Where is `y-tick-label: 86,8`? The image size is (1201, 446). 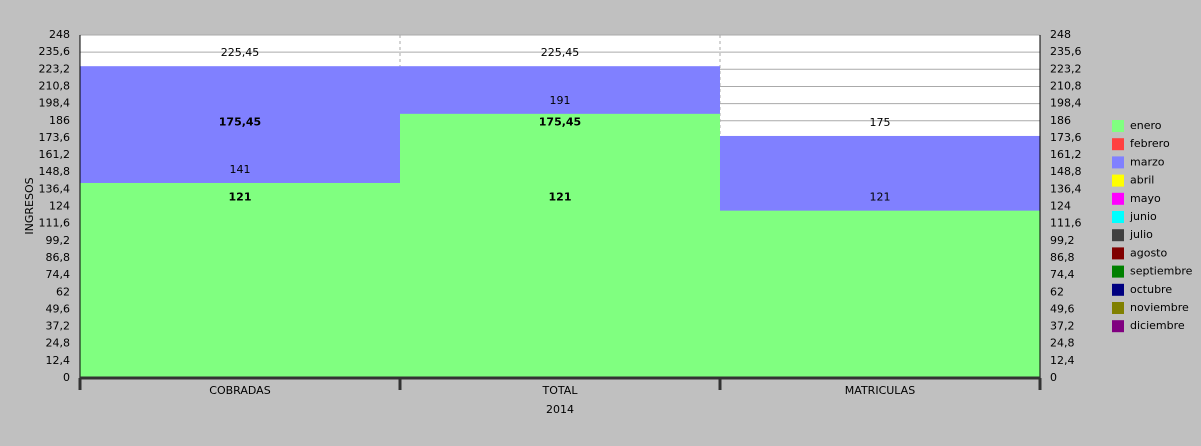 y-tick-label: 86,8 is located at coordinates (58, 257).